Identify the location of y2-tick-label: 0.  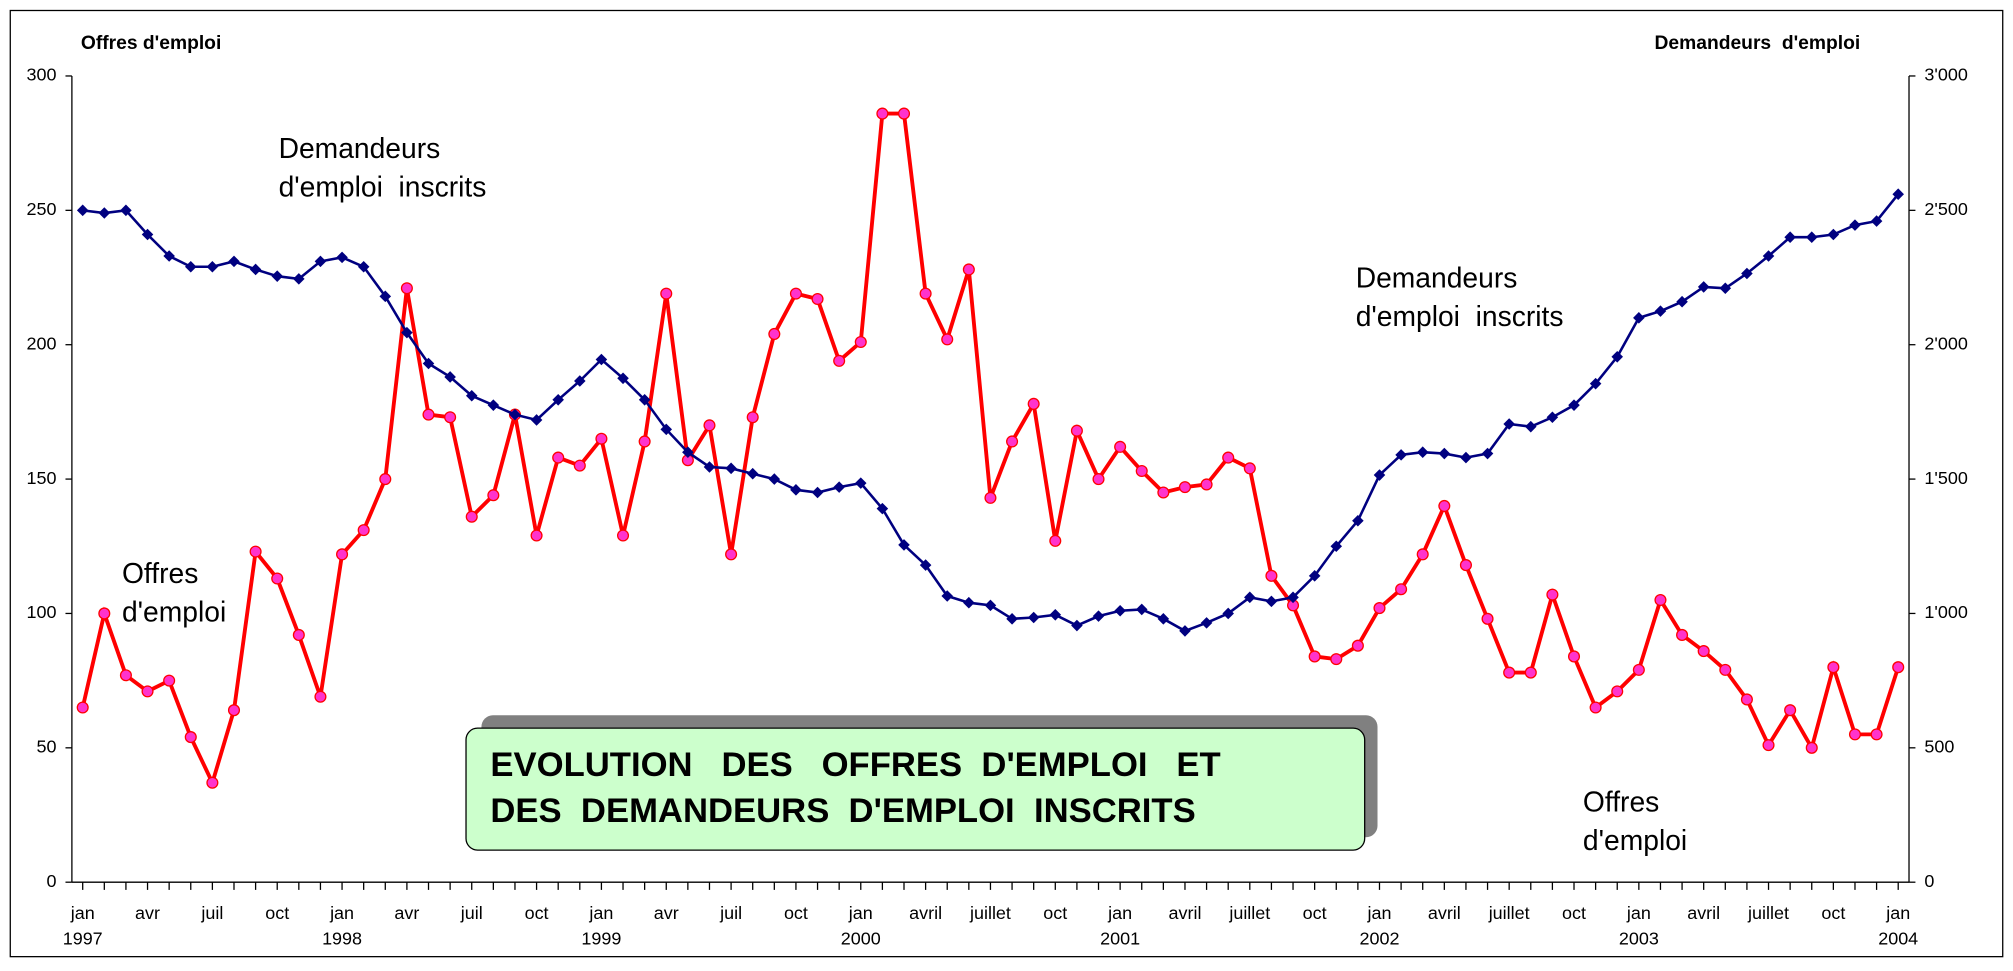
(1929, 881).